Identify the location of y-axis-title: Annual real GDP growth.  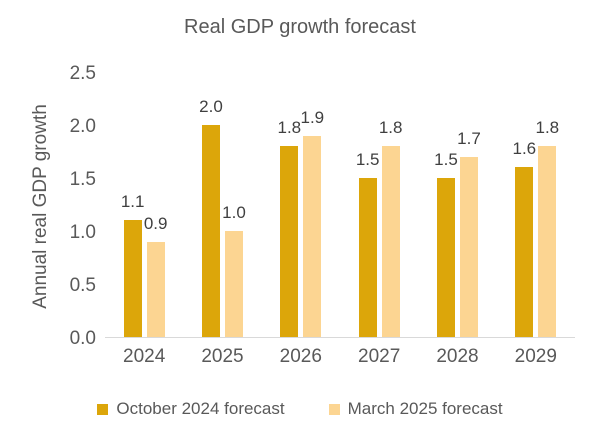
(40, 206).